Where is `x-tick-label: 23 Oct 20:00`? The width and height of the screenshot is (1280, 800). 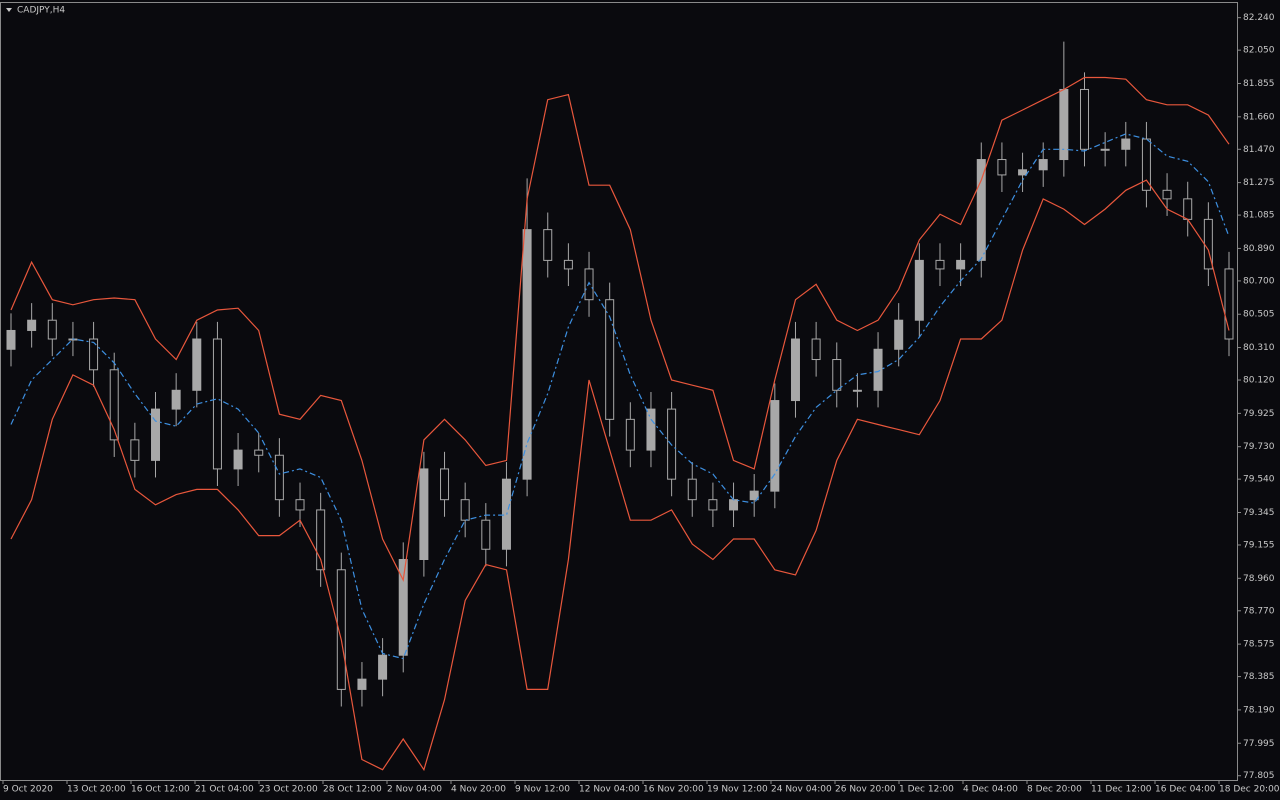
x-tick-label: 23 Oct 20:00 is located at coordinates (288, 790).